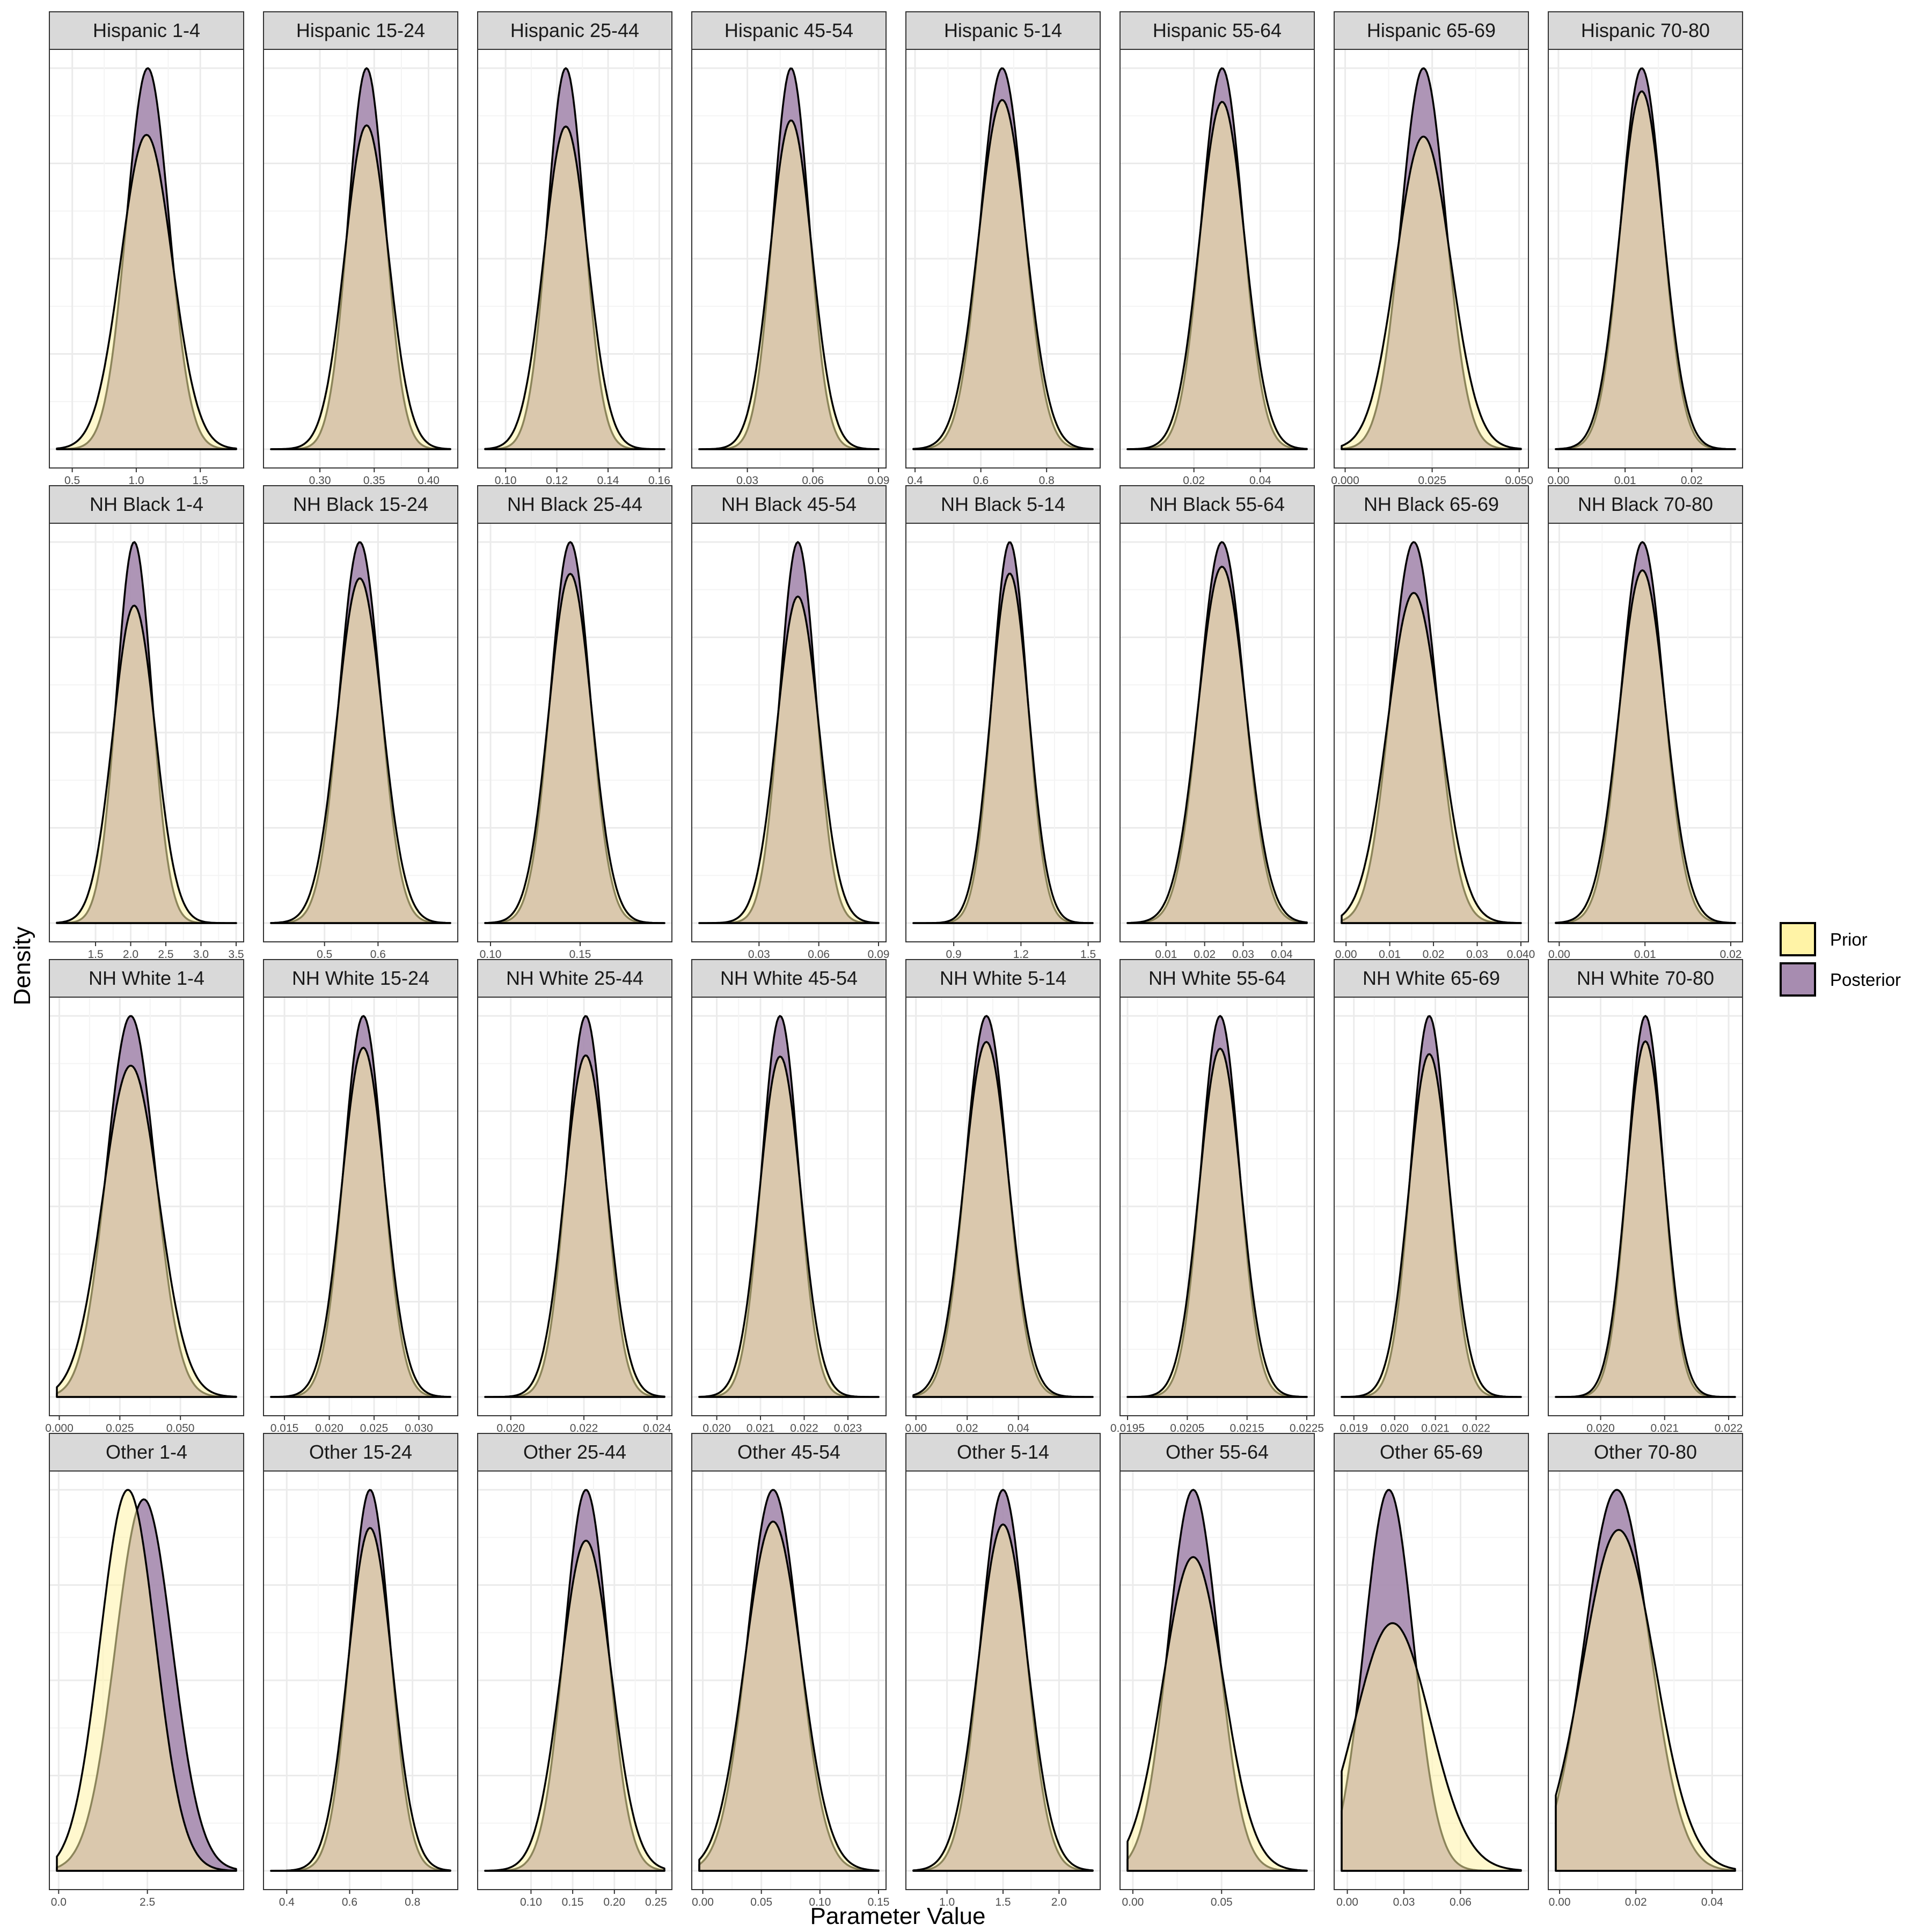 The height and width of the screenshot is (1932, 1932). Describe the element at coordinates (180, 1428) in the screenshot. I see `x-tick-label: 0.050` at that location.